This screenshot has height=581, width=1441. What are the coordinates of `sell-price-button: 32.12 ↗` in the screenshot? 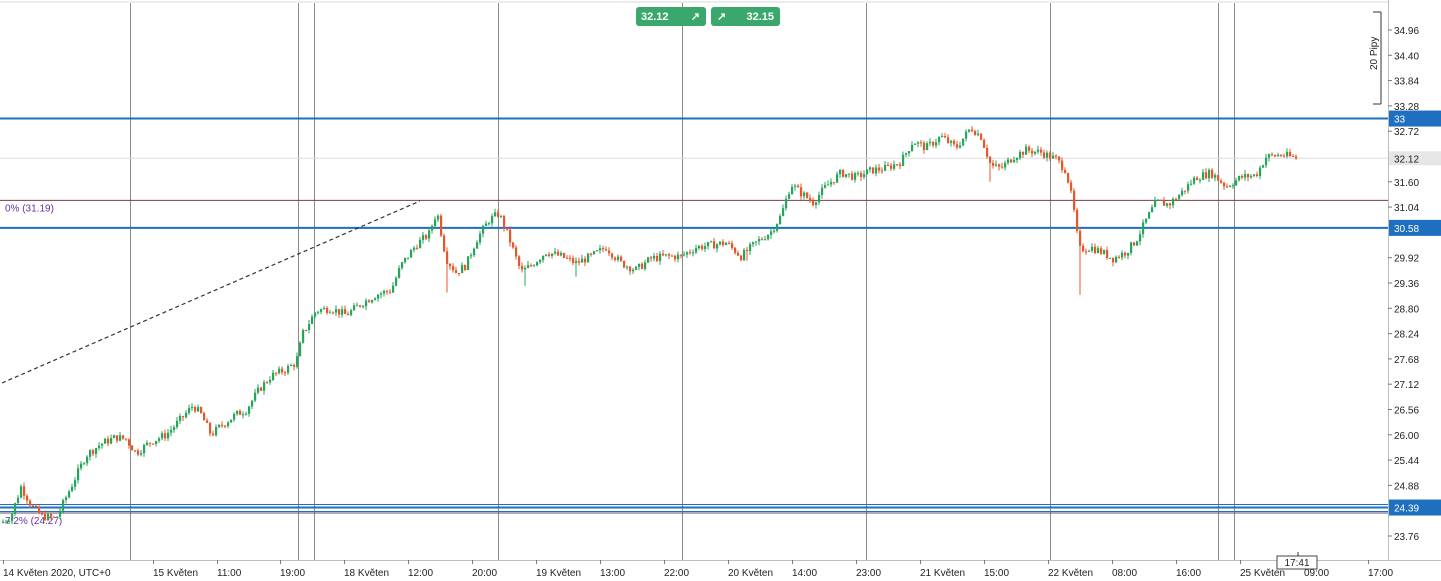 It's located at (671, 16).